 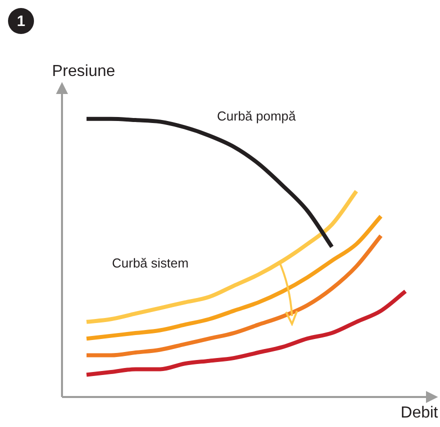 I want to click on x-axis-title: Debit, so click(x=419, y=413).